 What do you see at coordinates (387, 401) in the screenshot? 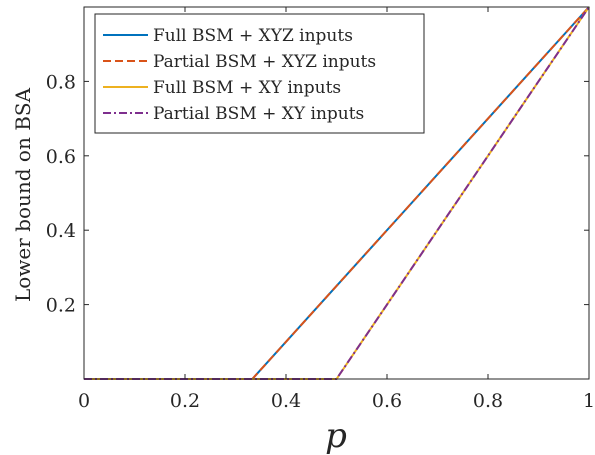
I see `x-tick-label: 0.6` at bounding box center [387, 401].